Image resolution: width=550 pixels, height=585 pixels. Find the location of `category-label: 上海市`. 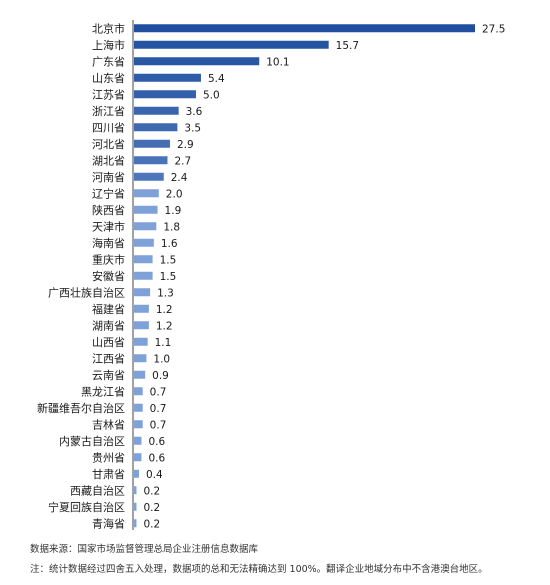

category-label: 上海市 is located at coordinates (108, 45).